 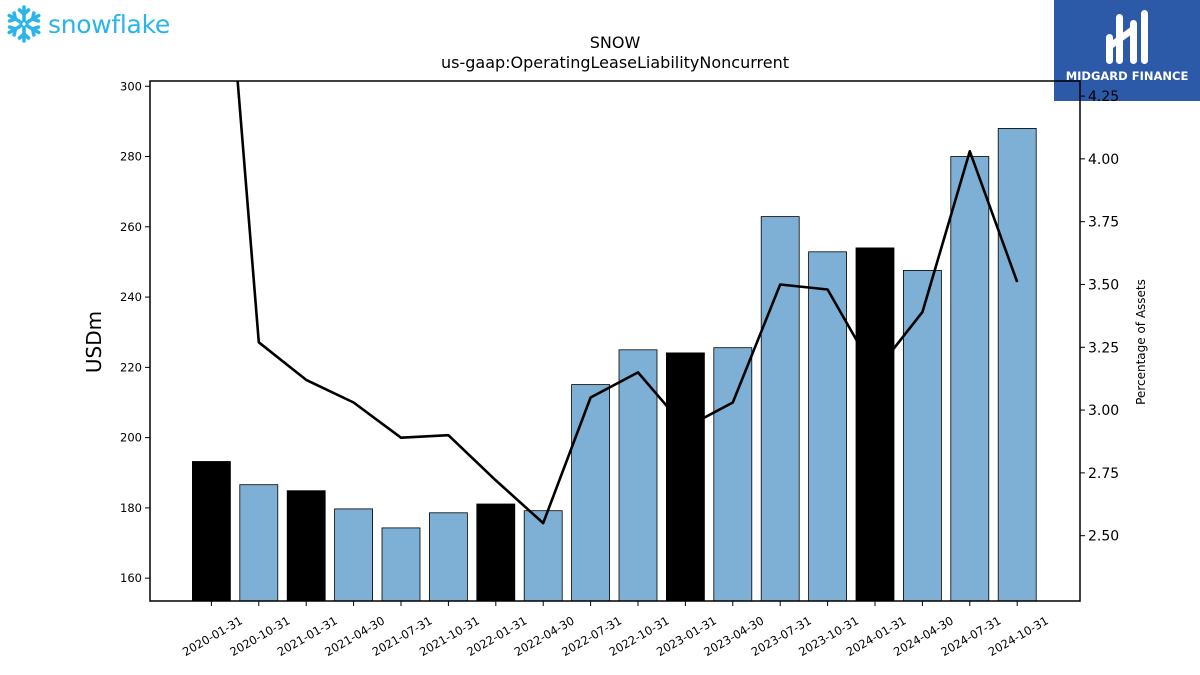 I want to click on y-tick-label: 160, so click(x=131, y=578).